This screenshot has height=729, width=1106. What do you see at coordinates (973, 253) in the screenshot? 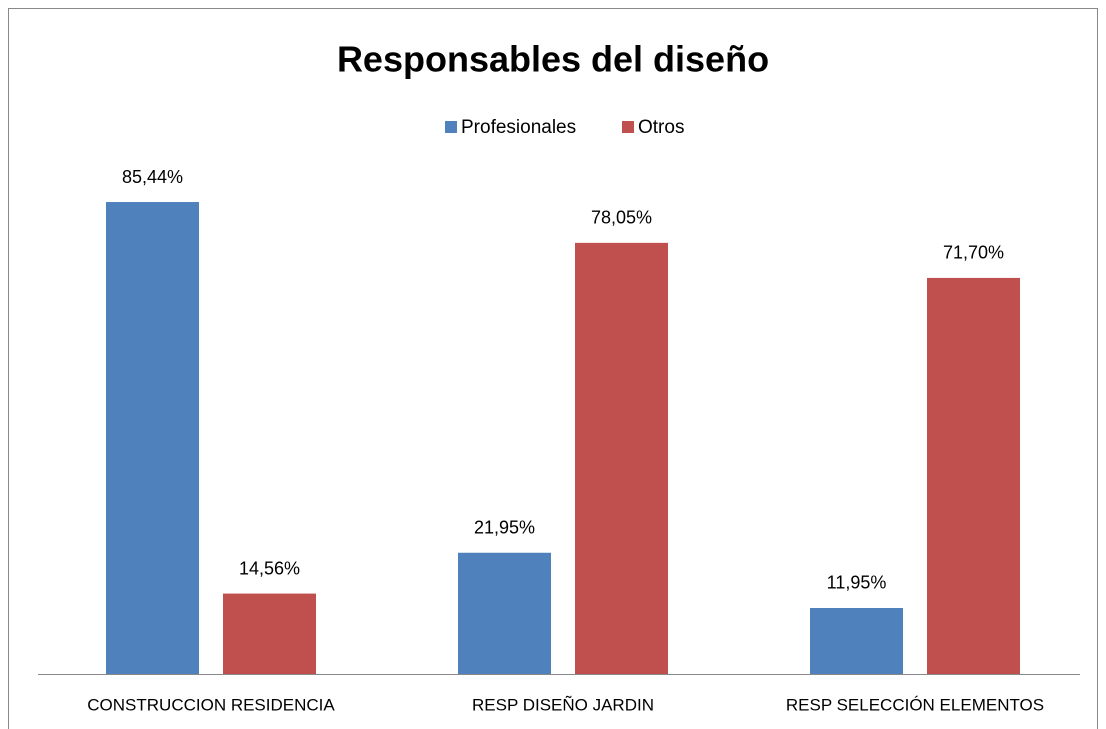
I see `data-label: 71,70%` at bounding box center [973, 253].